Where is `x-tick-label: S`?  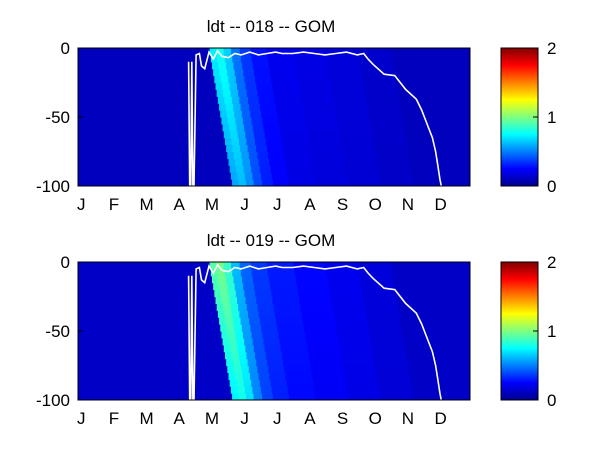 x-tick-label: S is located at coordinates (342, 204).